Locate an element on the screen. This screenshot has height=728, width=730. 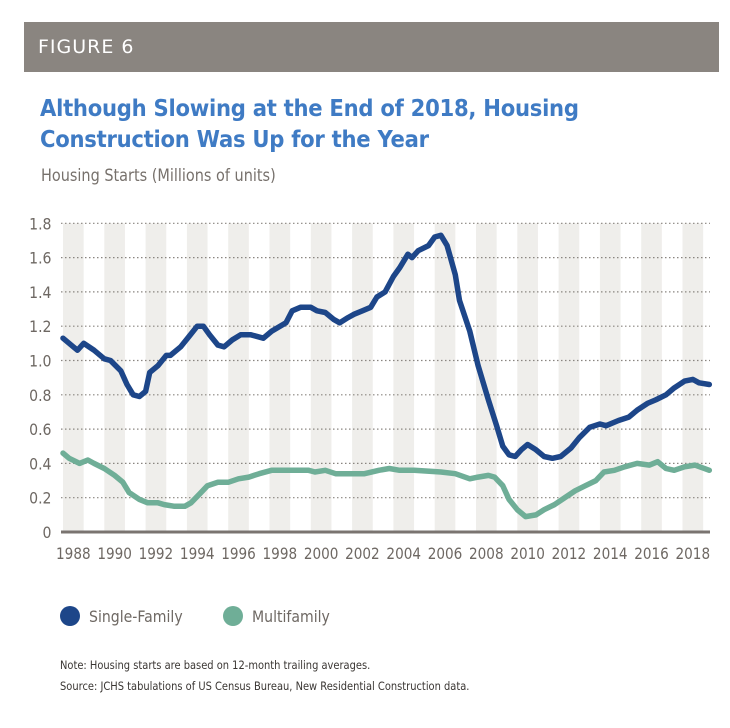
y-tick-label: 0.4 is located at coordinates (40, 464).